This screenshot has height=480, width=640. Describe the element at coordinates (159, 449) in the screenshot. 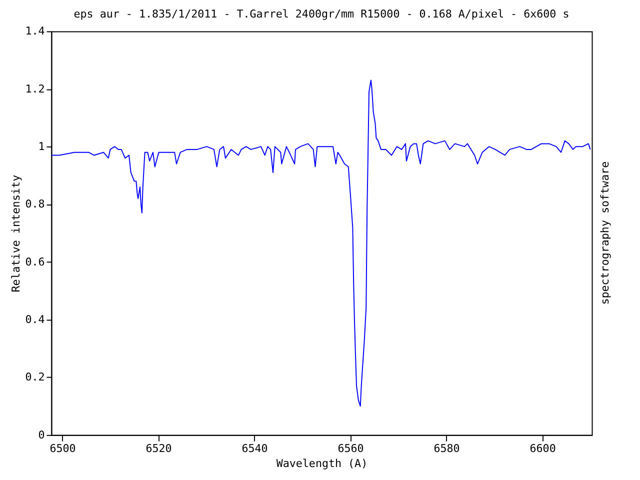

I see `x-tick-label: 6520` at that location.